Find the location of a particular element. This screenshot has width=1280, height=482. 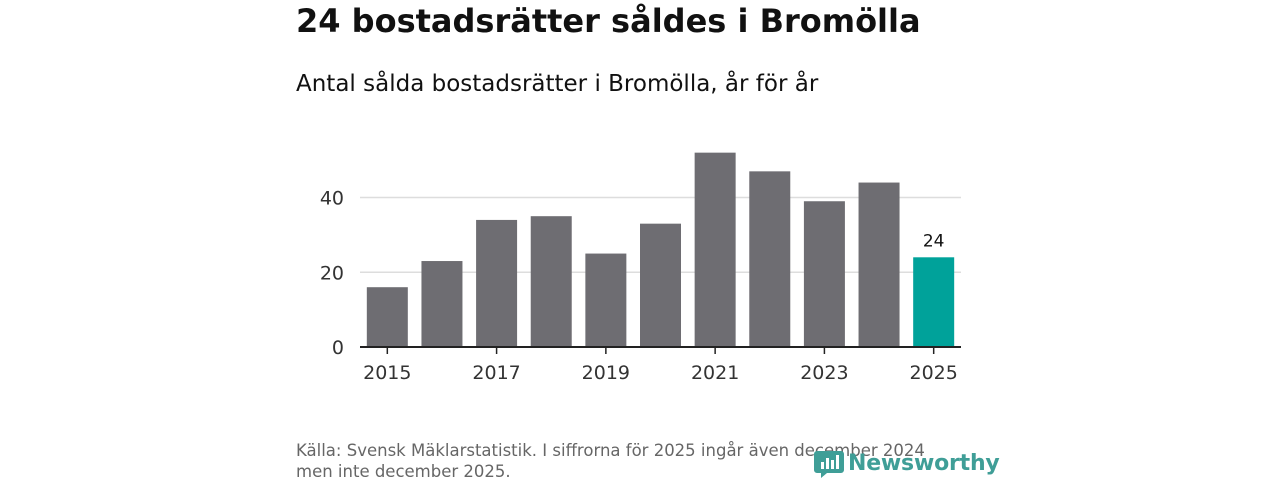

chart-title: 24 bostadsrätter såldes i Bromölla is located at coordinates (608, 21).